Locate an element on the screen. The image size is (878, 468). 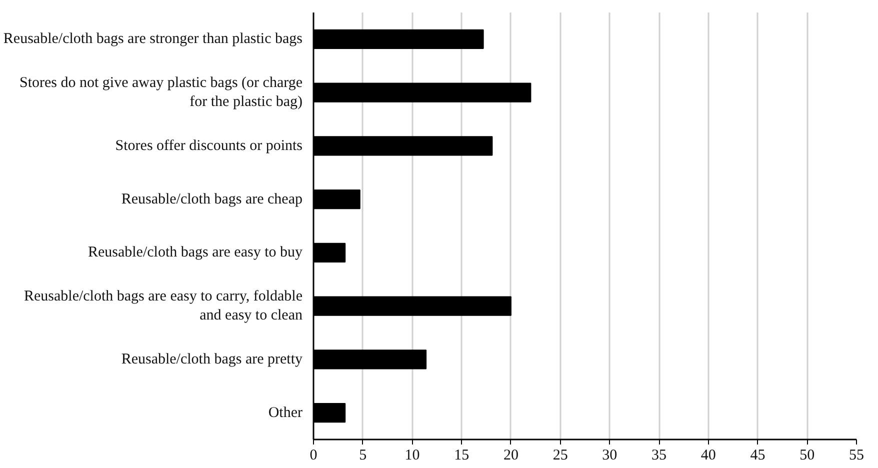
x-tick-label: 5 is located at coordinates (363, 456).